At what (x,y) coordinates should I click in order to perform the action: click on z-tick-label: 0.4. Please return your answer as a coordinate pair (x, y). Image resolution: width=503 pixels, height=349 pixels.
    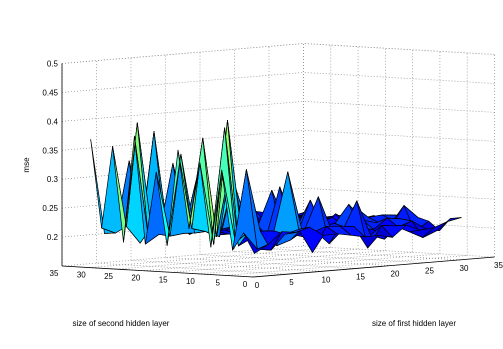
    Looking at the image, I should click on (53, 121).